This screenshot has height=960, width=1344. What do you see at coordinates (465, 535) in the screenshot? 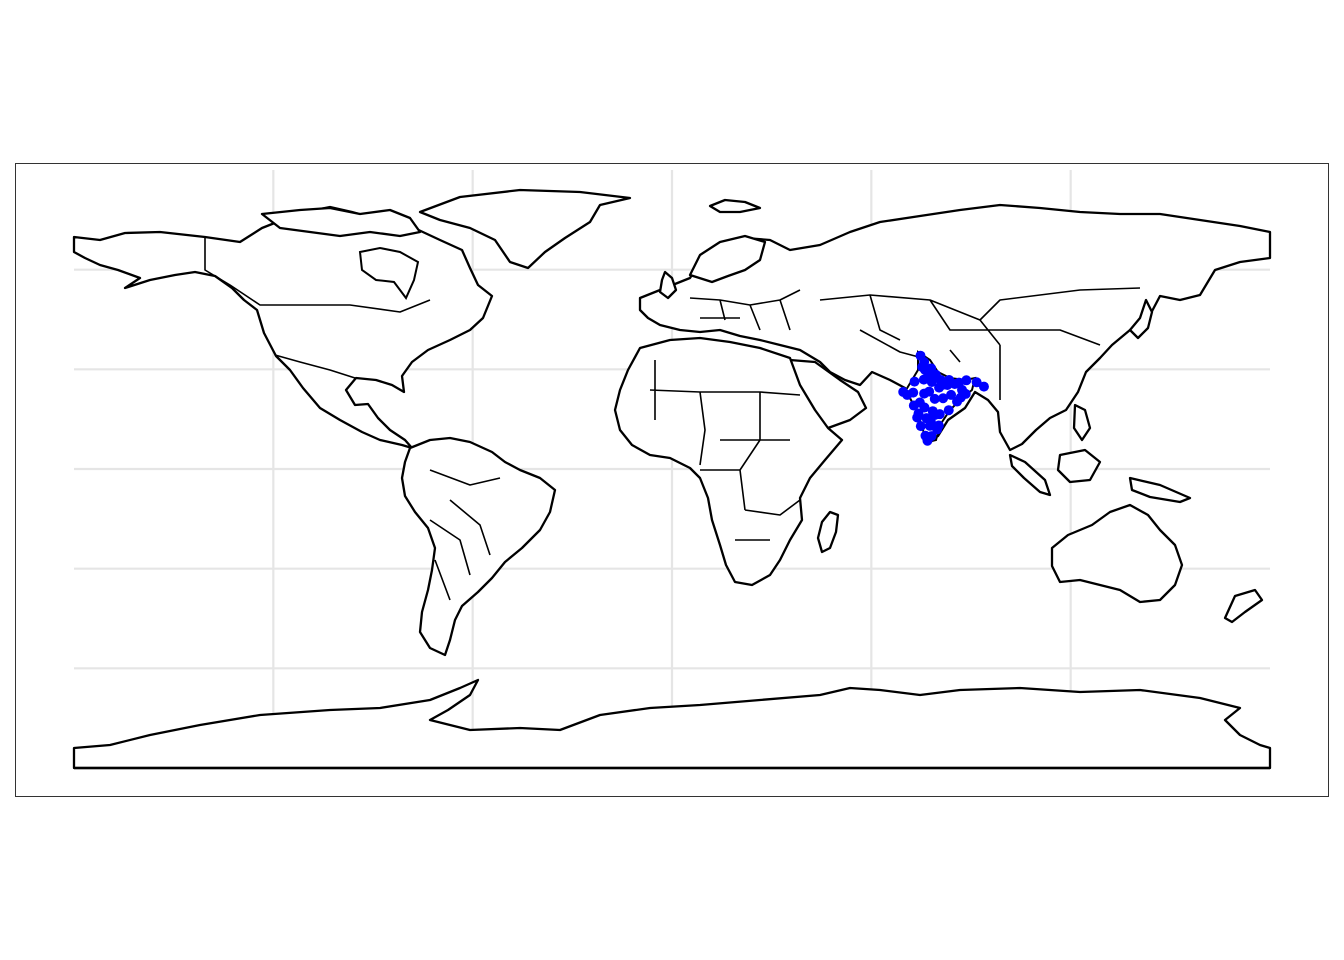
I see `south-america-borders` at bounding box center [465, 535].